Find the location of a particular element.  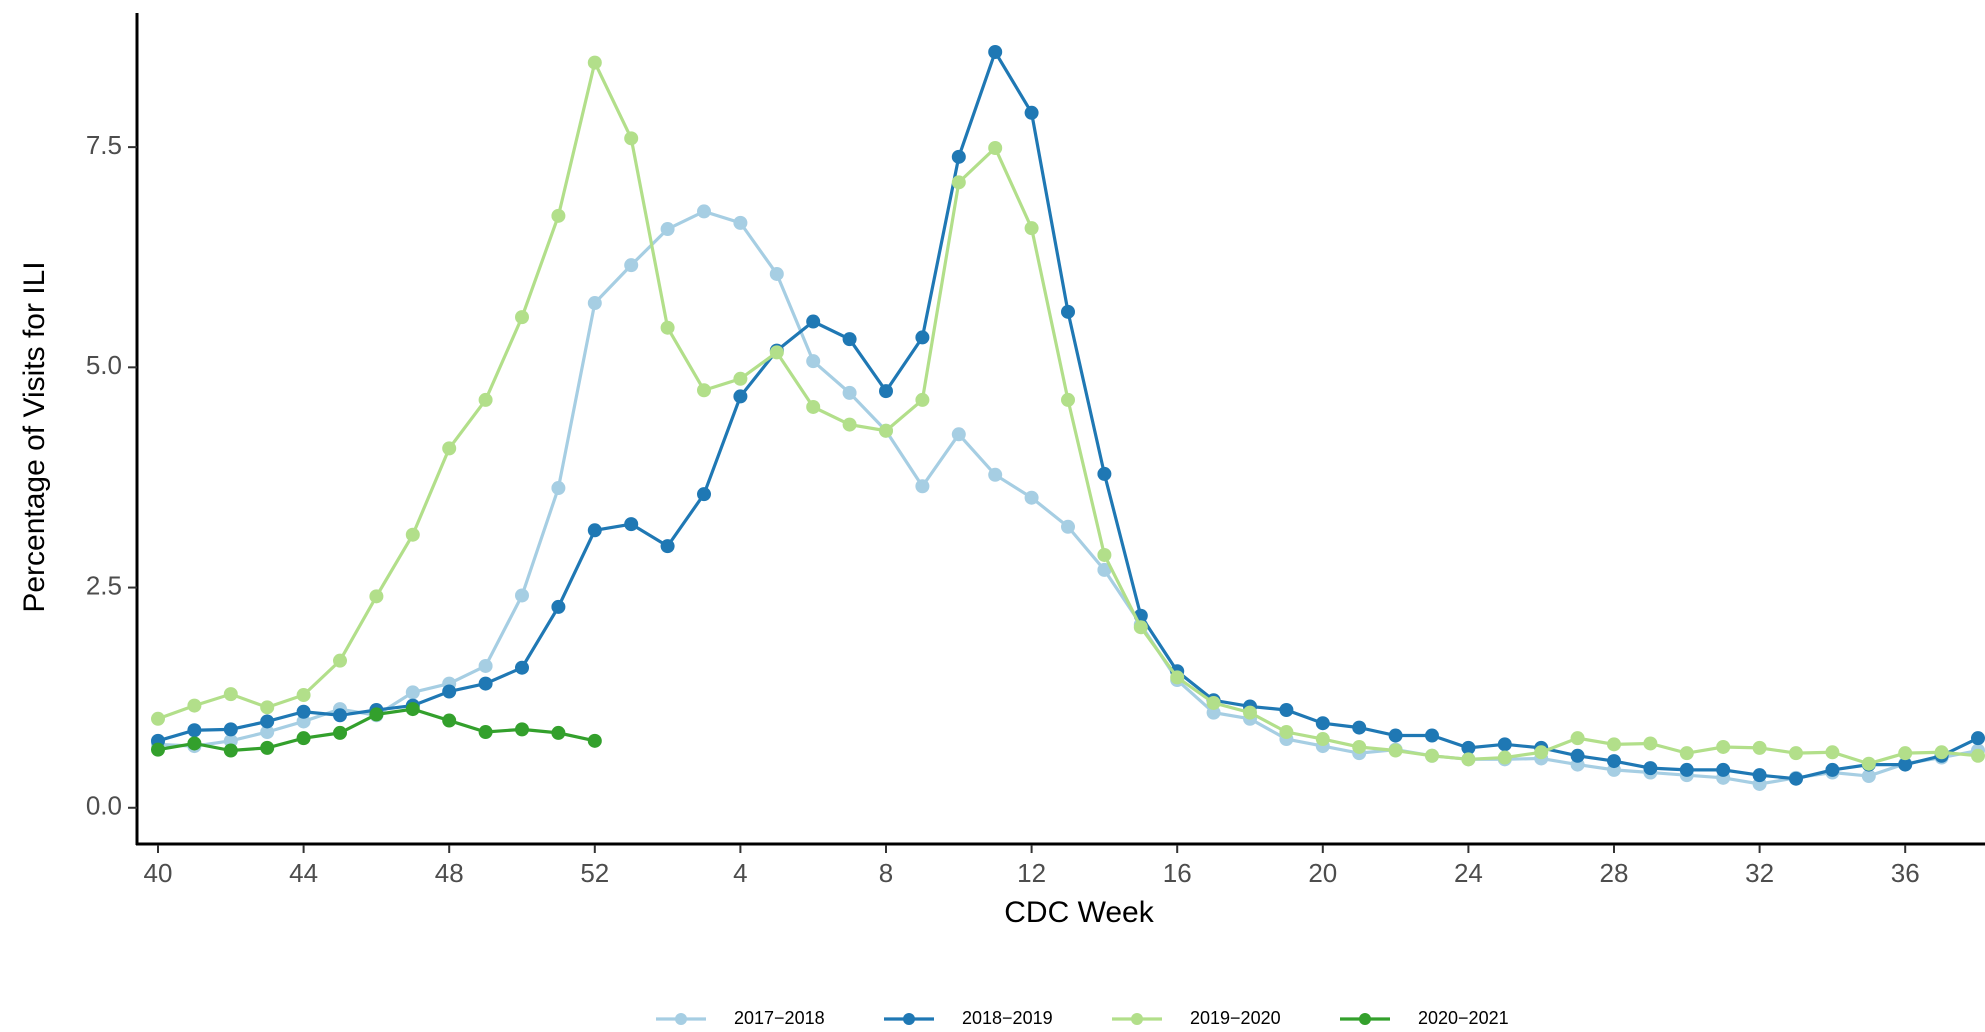

x-tick-label: 44 is located at coordinates (303, 873).